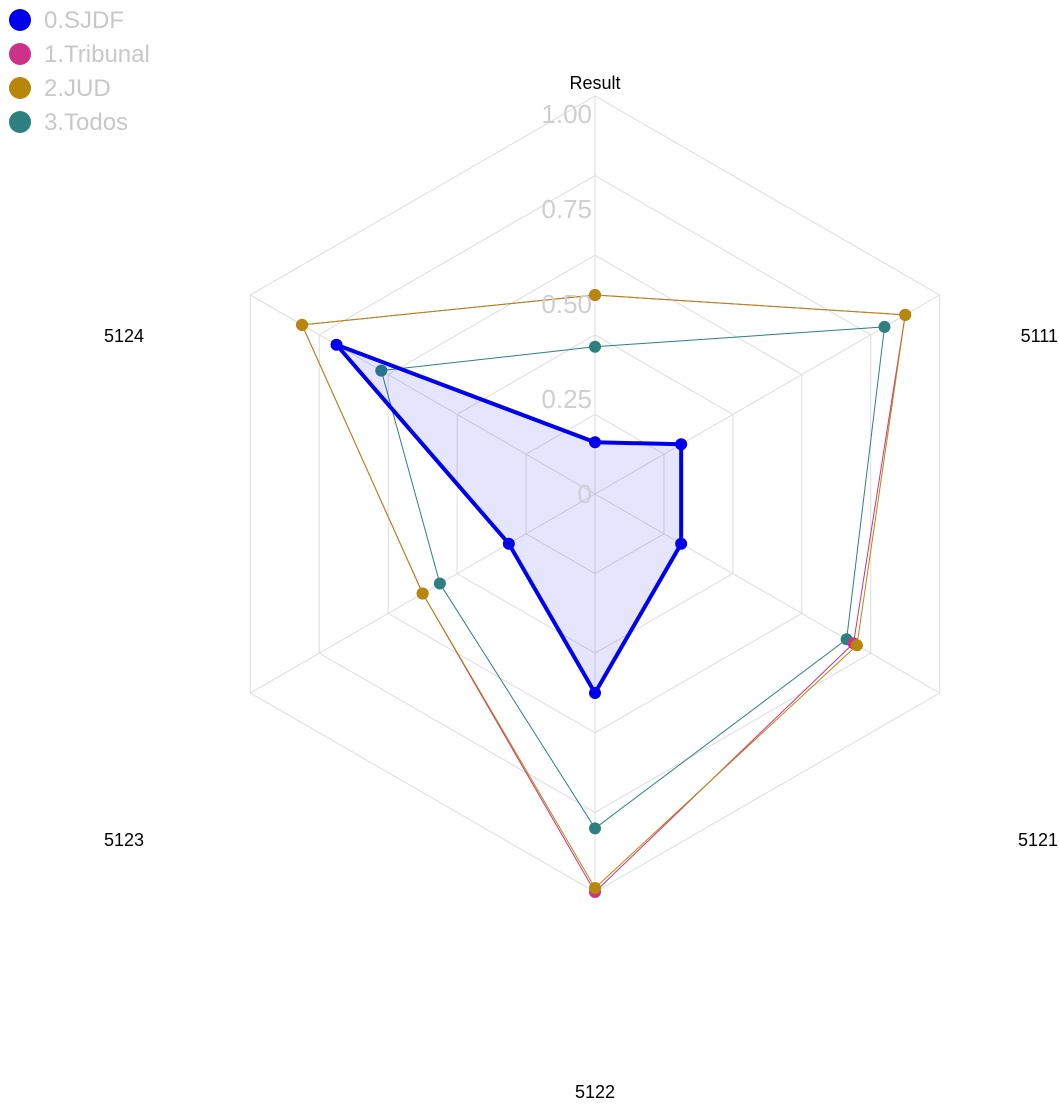  I want to click on series-point-2.JUD-5124, so click(302, 324).